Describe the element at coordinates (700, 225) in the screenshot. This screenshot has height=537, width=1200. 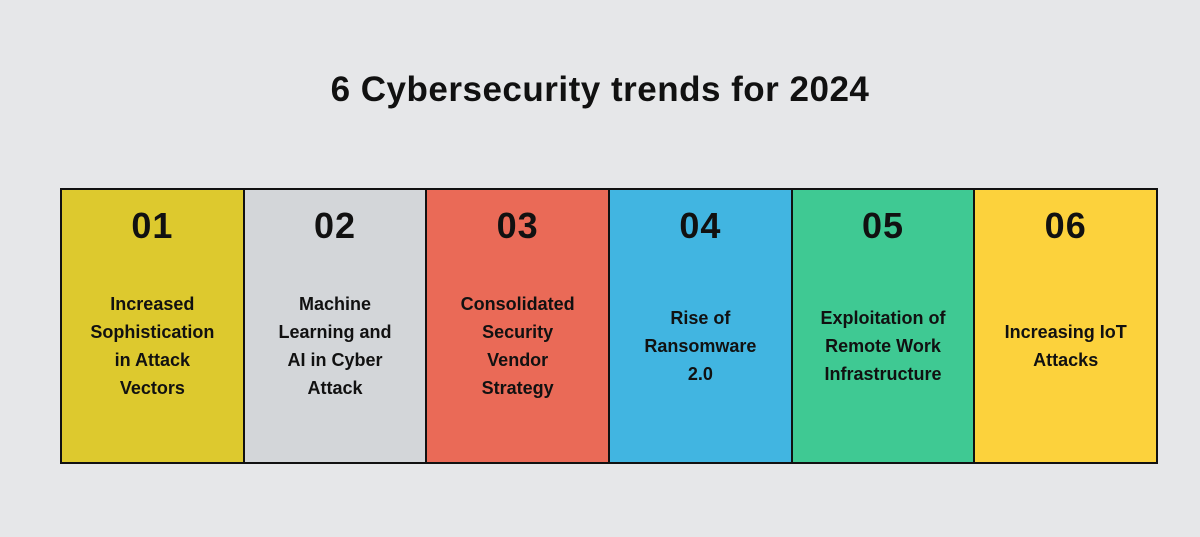
I see `trend-number: 04` at that location.